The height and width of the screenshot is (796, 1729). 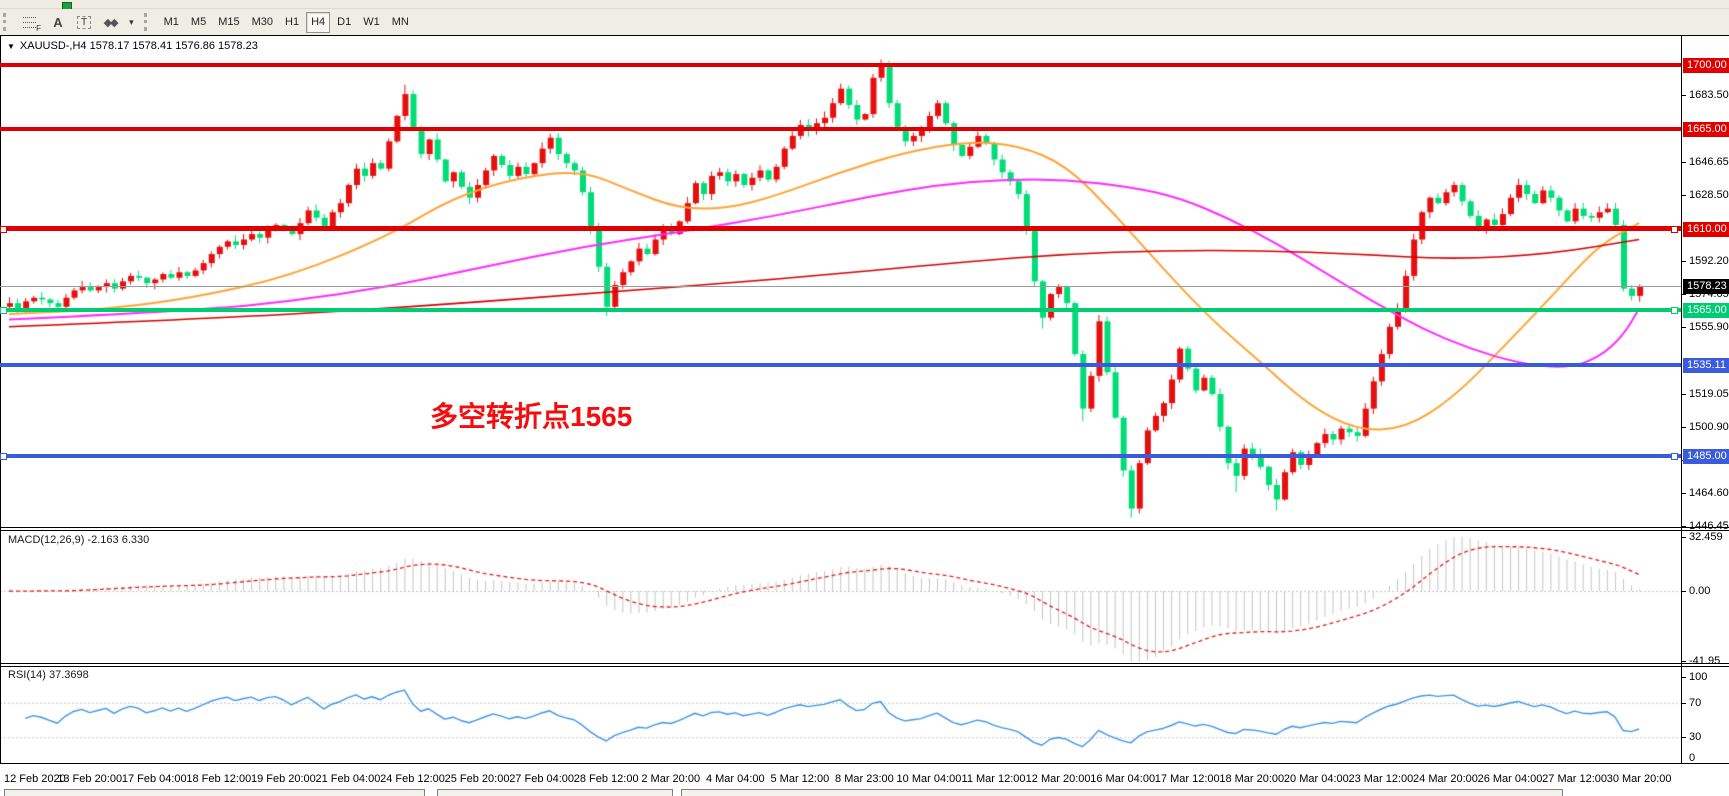 What do you see at coordinates (8, 22) in the screenshot?
I see `toolbar-grip` at bounding box center [8, 22].